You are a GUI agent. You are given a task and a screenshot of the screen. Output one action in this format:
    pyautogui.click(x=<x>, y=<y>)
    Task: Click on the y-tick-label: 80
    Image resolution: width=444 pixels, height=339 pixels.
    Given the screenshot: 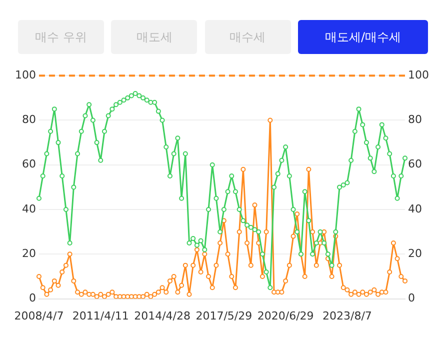 What is the action you would take?
    pyautogui.click(x=29, y=119)
    